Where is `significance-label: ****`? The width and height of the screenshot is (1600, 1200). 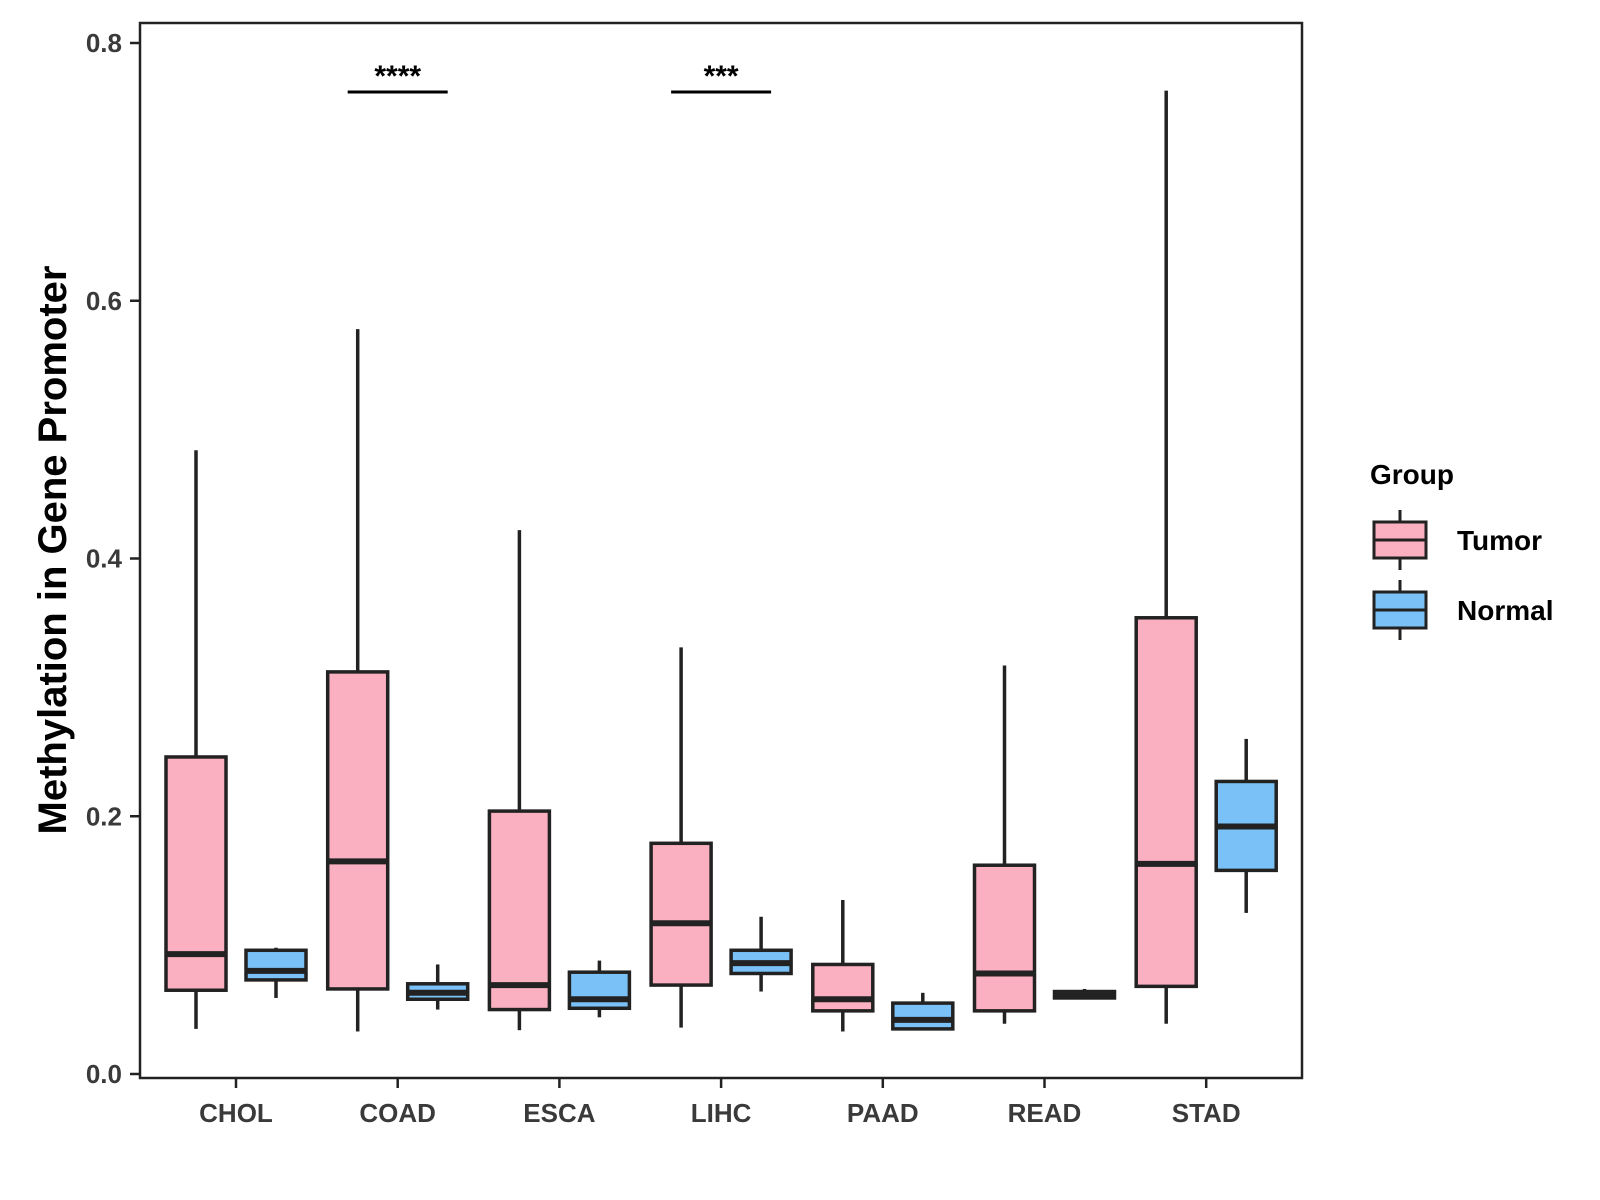
significance-label: **** is located at coordinates (397, 76).